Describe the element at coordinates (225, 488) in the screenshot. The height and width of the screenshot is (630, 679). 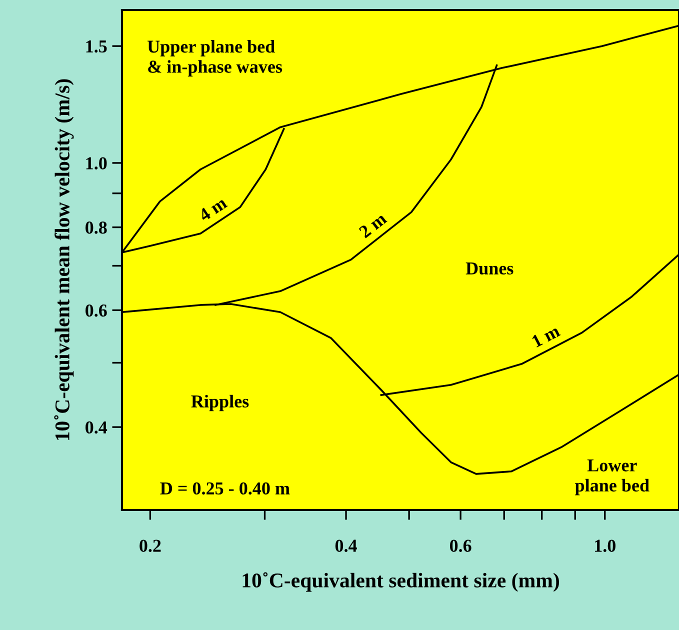
I see `annotation: D = 0.25 - 0.40 m` at that location.